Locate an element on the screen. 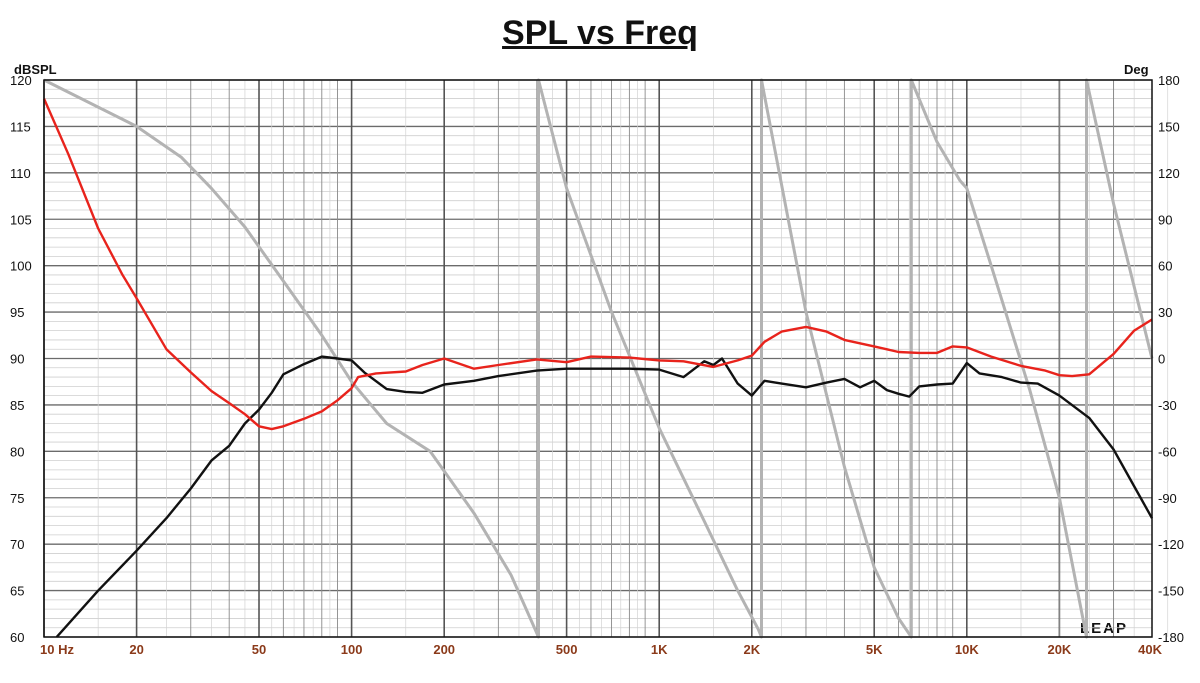  x-tick-label: 10K is located at coordinates (967, 649).